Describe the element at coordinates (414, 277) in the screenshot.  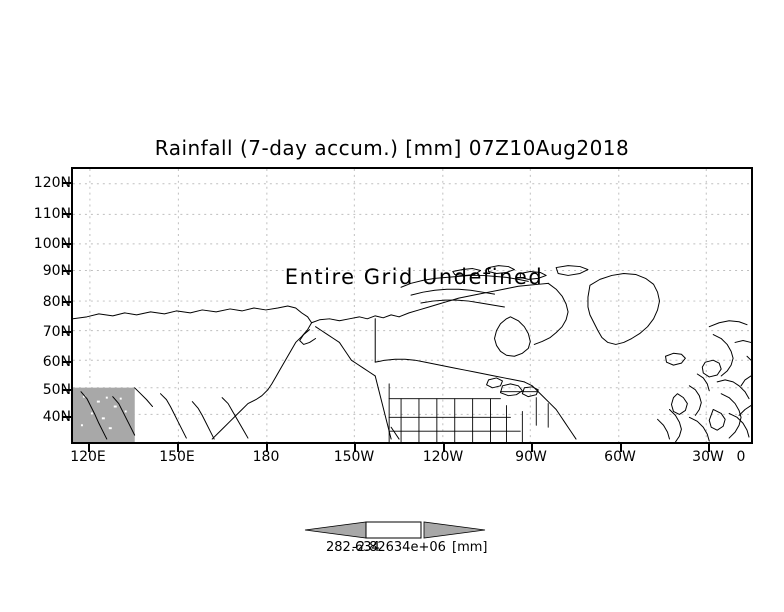
I see `undefined-grid-message: Entire Grid Undefined` at that location.